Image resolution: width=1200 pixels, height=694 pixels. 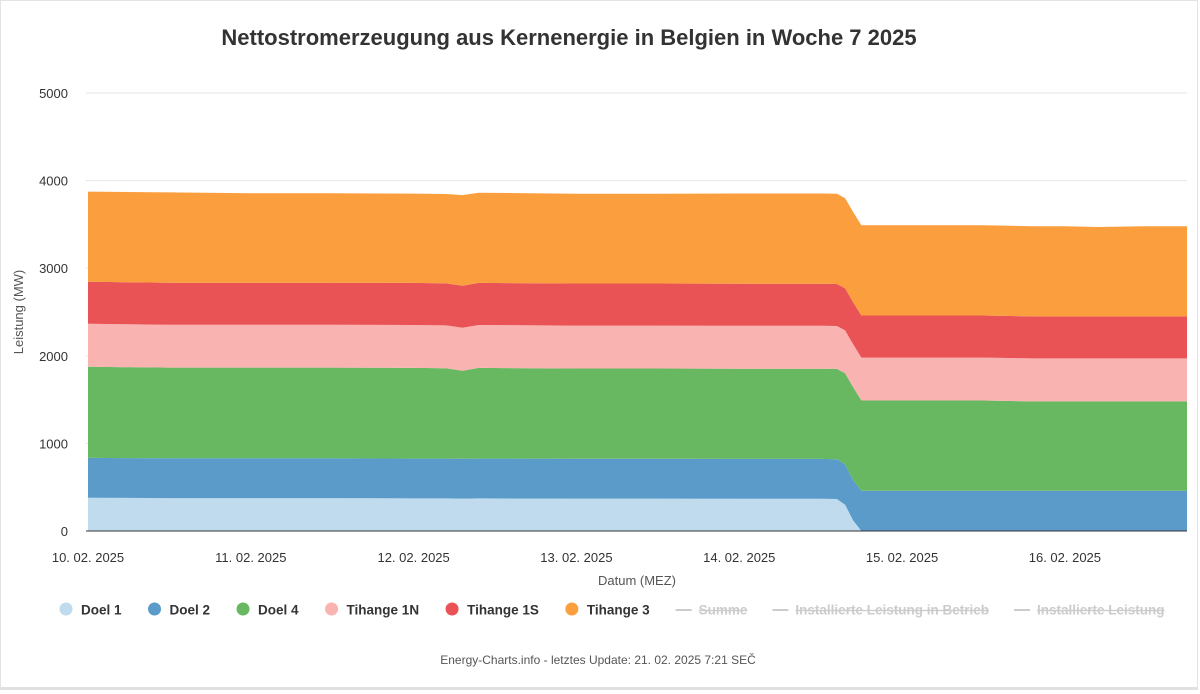 What do you see at coordinates (892, 610) in the screenshot?
I see `legend-label: Installierte Leistung in Betrieb` at bounding box center [892, 610].